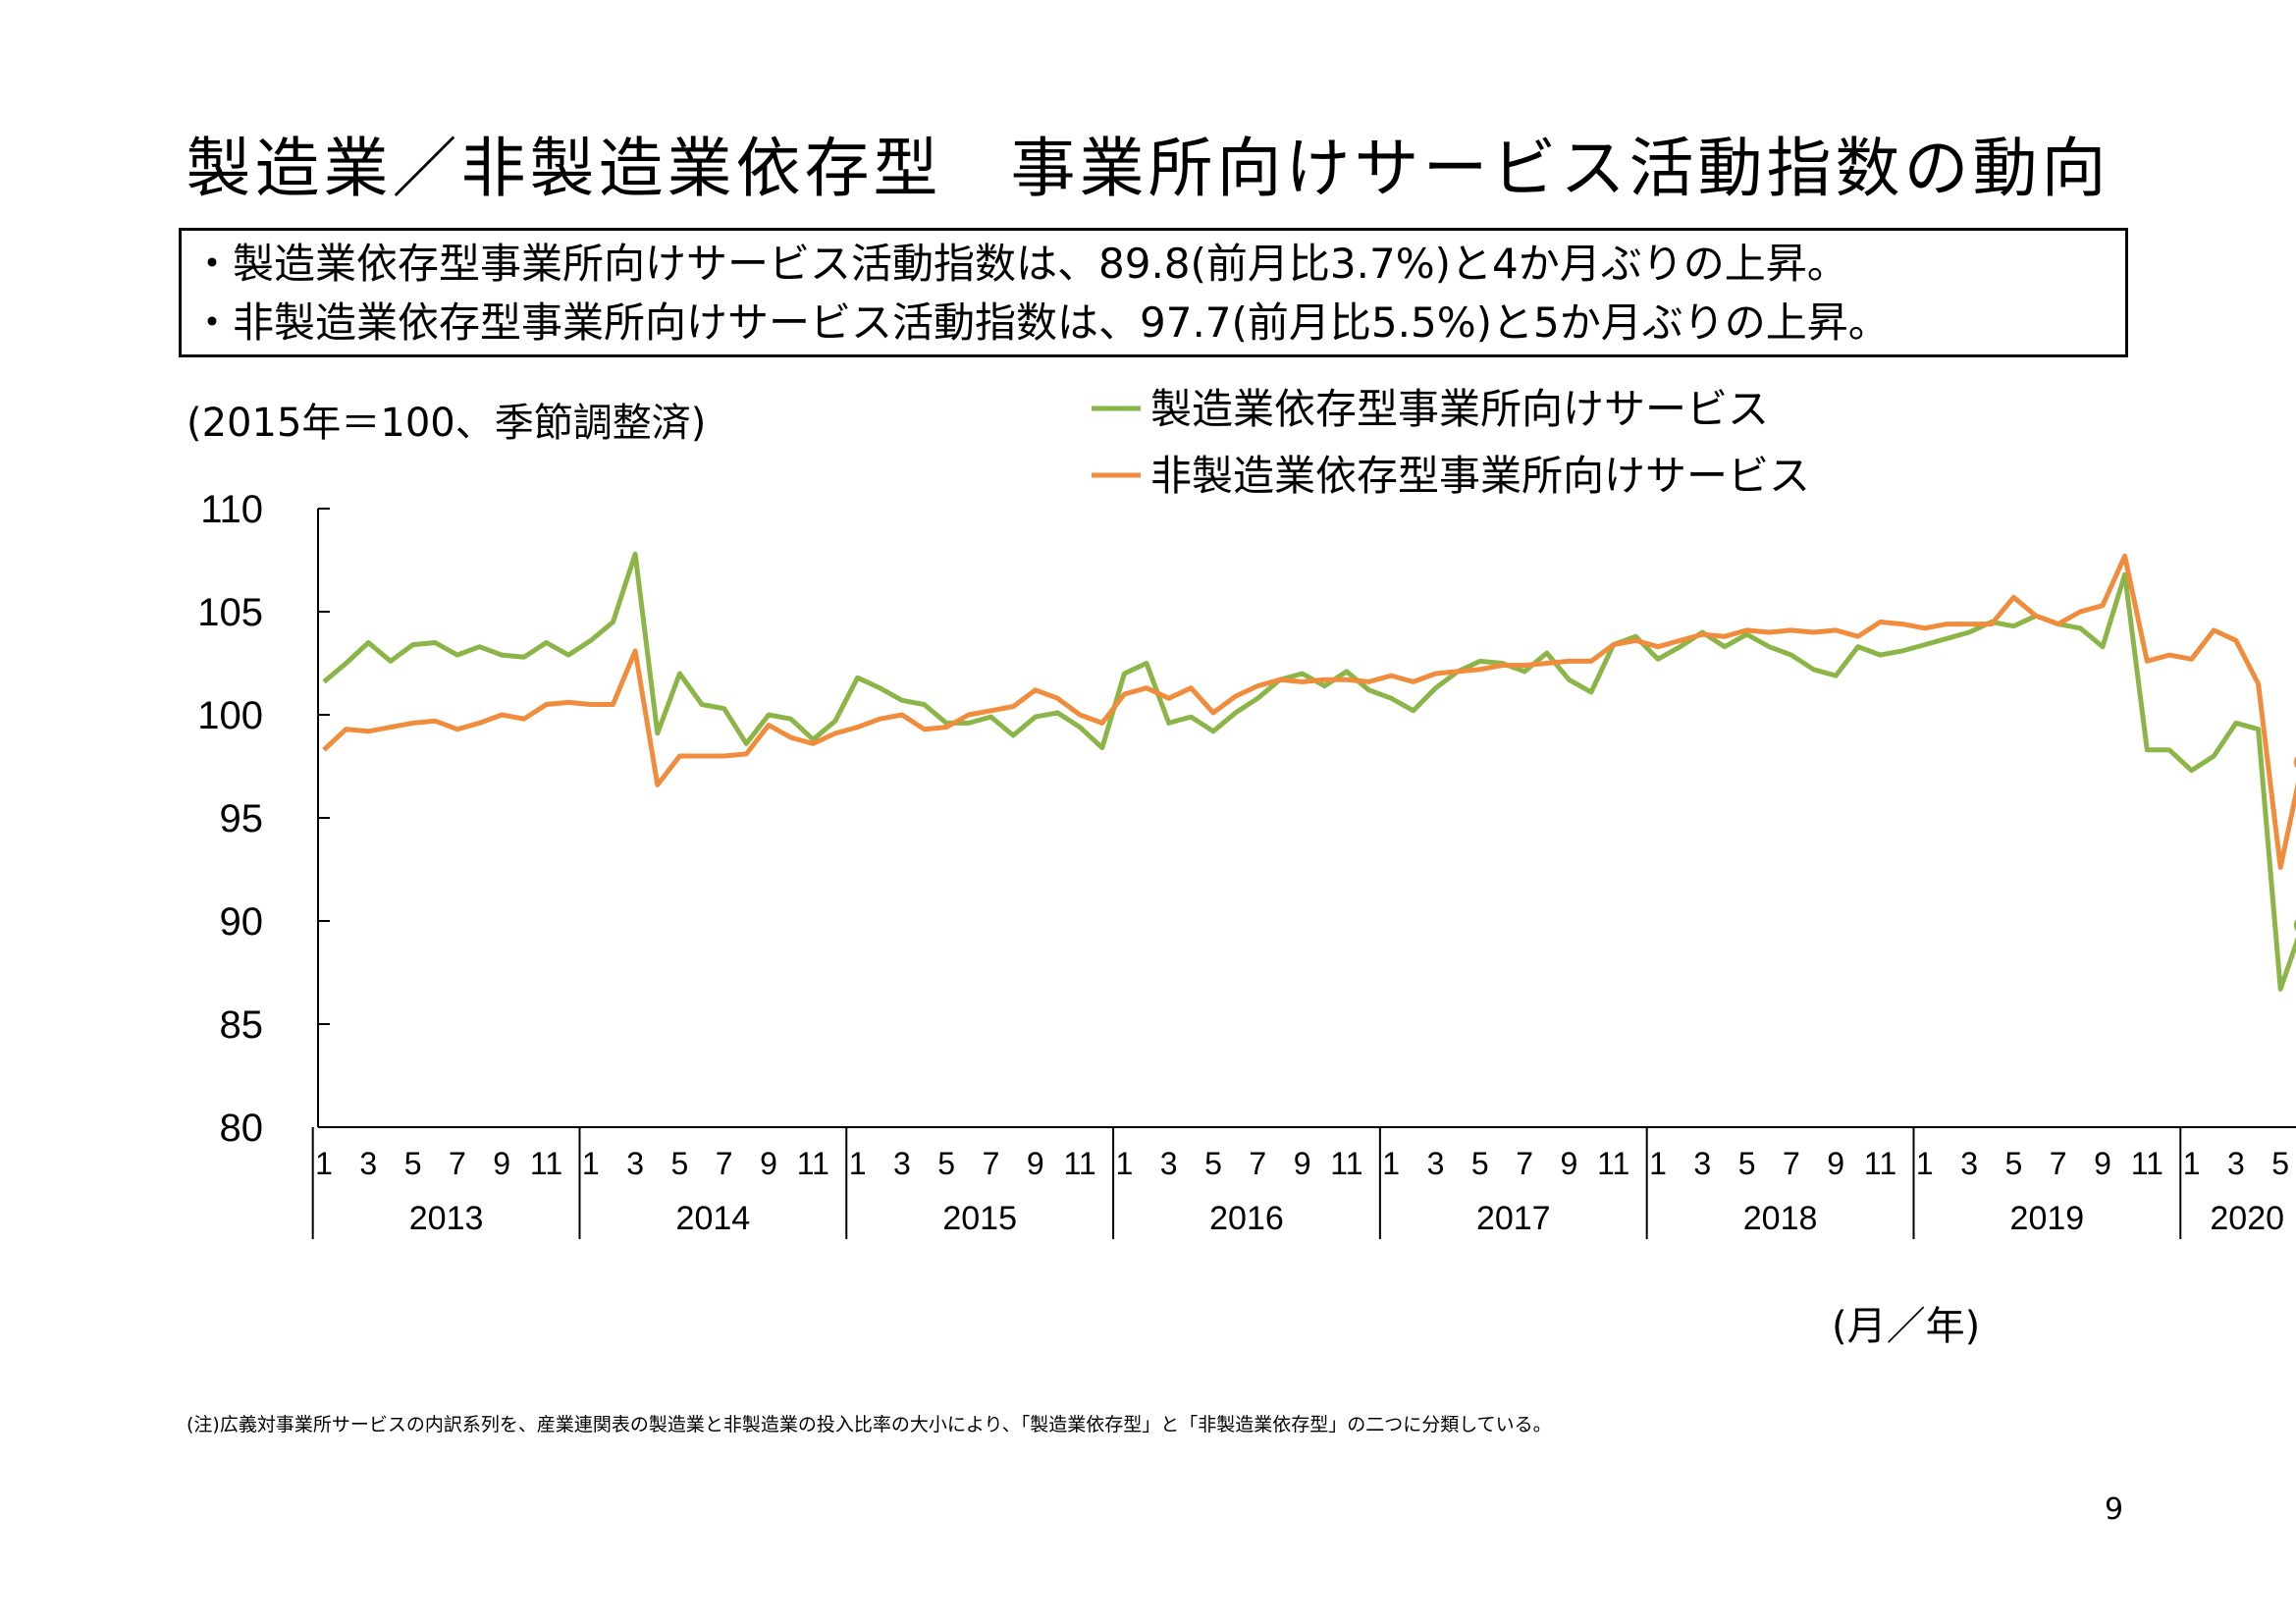  What do you see at coordinates (2048, 1218) in the screenshot?
I see `x-year-label: 2019` at bounding box center [2048, 1218].